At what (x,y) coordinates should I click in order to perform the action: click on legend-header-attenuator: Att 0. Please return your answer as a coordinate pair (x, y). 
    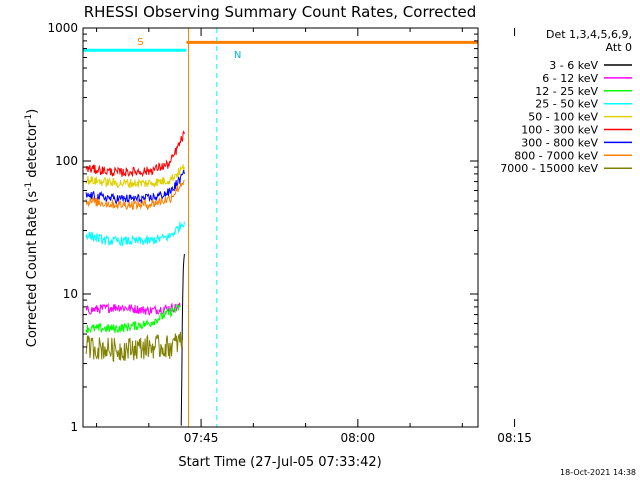
    Looking at the image, I should click on (619, 47).